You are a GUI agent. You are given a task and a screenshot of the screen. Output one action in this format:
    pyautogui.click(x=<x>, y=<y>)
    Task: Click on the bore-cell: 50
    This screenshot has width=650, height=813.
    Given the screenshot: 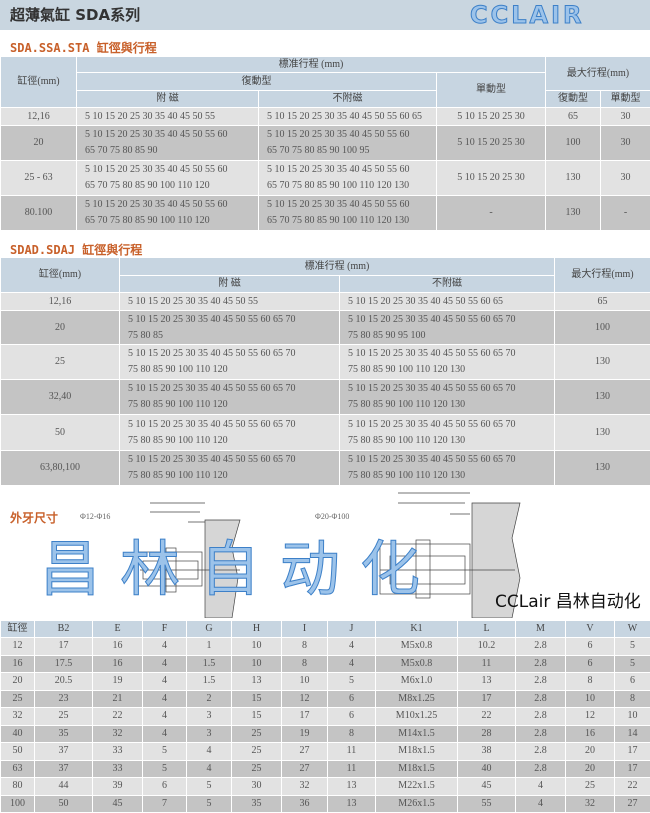 What is the action you would take?
    pyautogui.click(x=60, y=433)
    